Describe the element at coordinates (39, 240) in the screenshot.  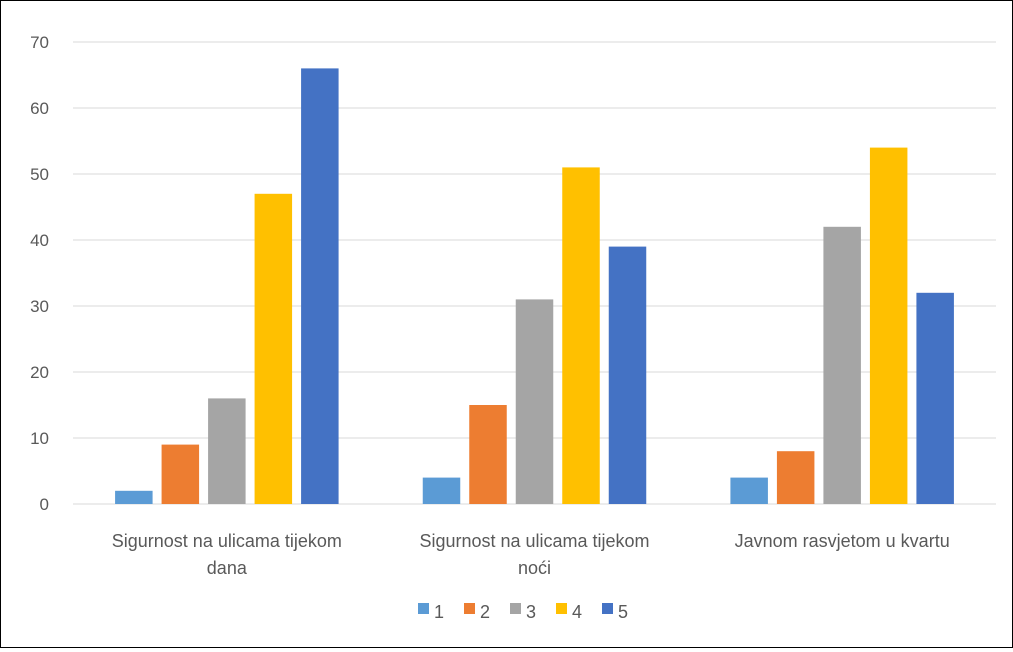
I see `y-tick-label: 40` at that location.